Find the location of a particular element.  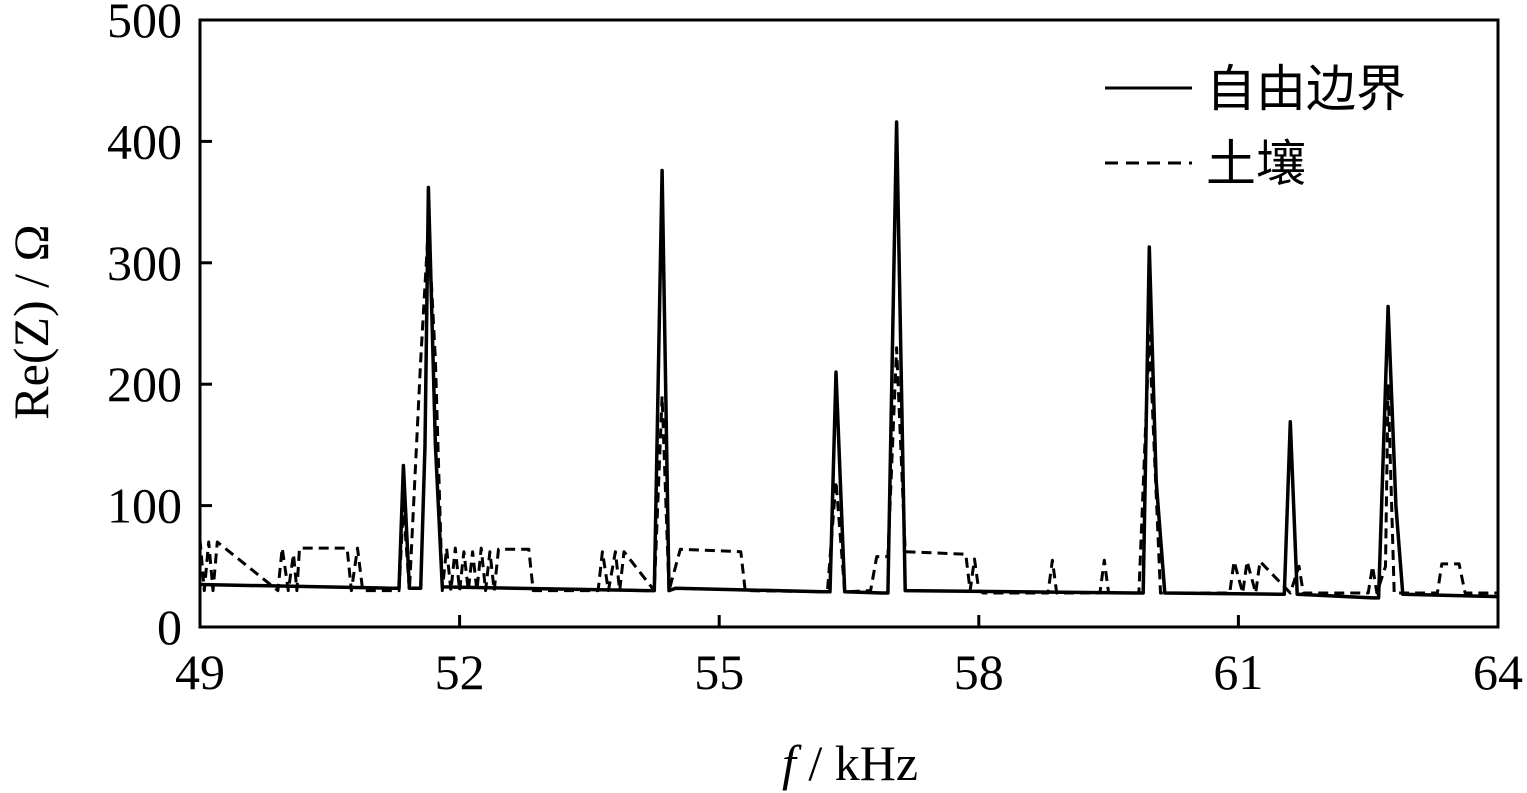

x-axis-unit: / kHz is located at coordinates (857, 763).